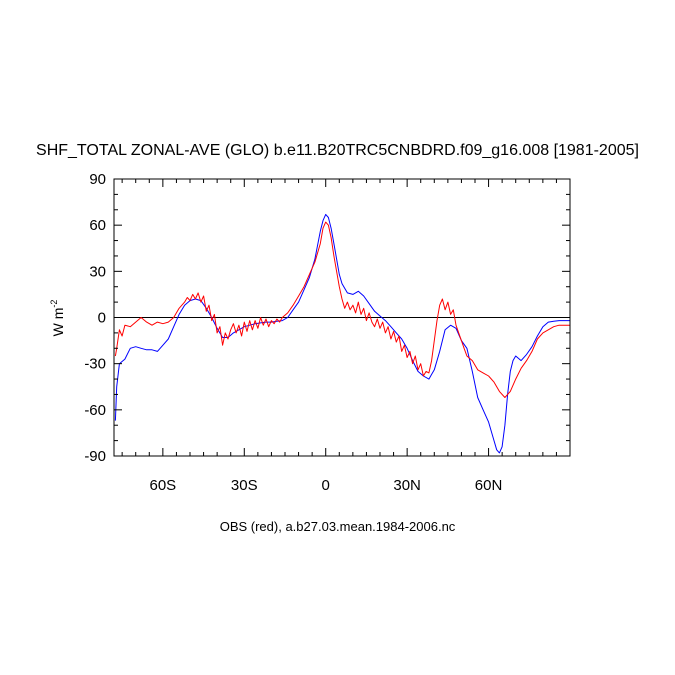 This screenshot has width=675, height=675. What do you see at coordinates (407, 485) in the screenshot?
I see `x-tick-label: 30N` at bounding box center [407, 485].